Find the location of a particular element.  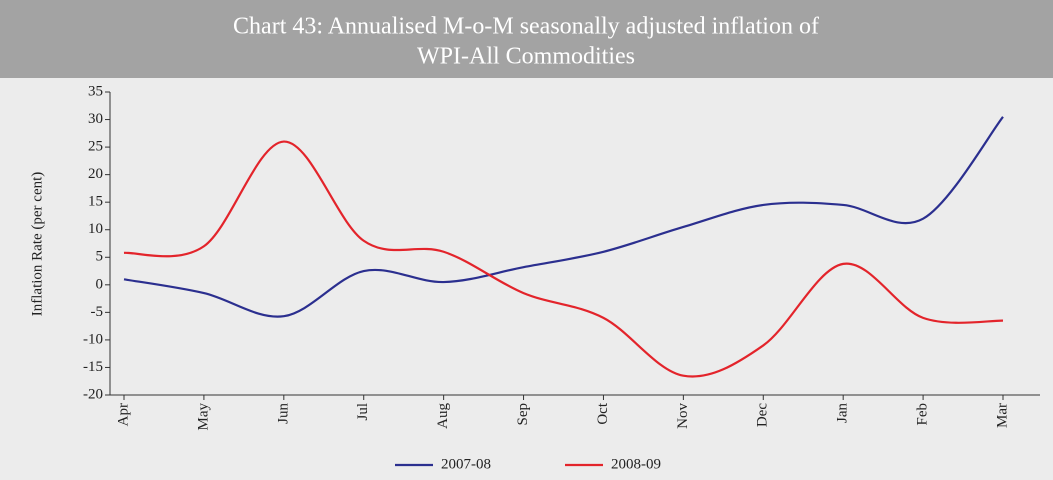

x-tick-label: Mar is located at coordinates (1002, 415).